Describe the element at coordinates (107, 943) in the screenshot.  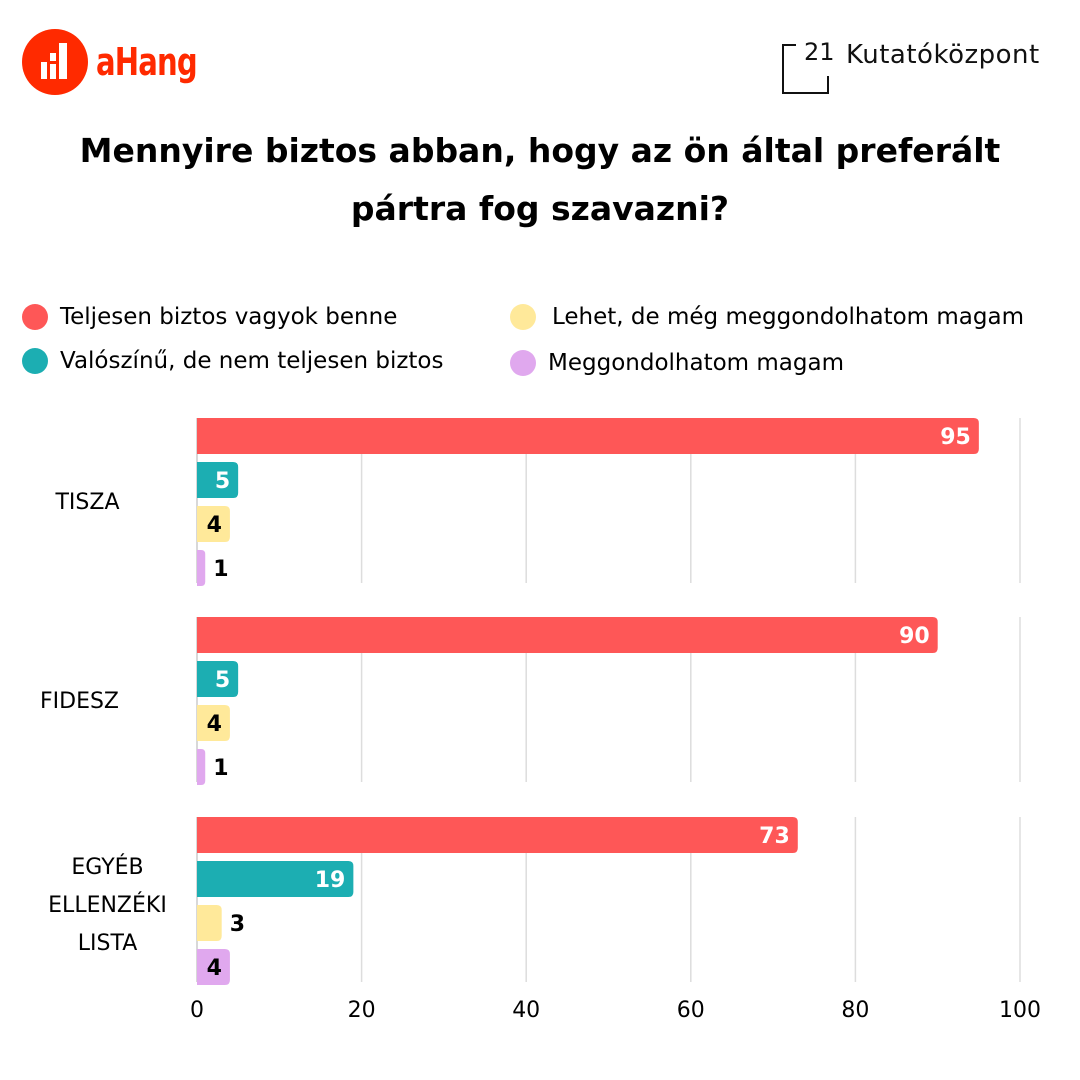
I see `category-label-line: LISTA` at that location.